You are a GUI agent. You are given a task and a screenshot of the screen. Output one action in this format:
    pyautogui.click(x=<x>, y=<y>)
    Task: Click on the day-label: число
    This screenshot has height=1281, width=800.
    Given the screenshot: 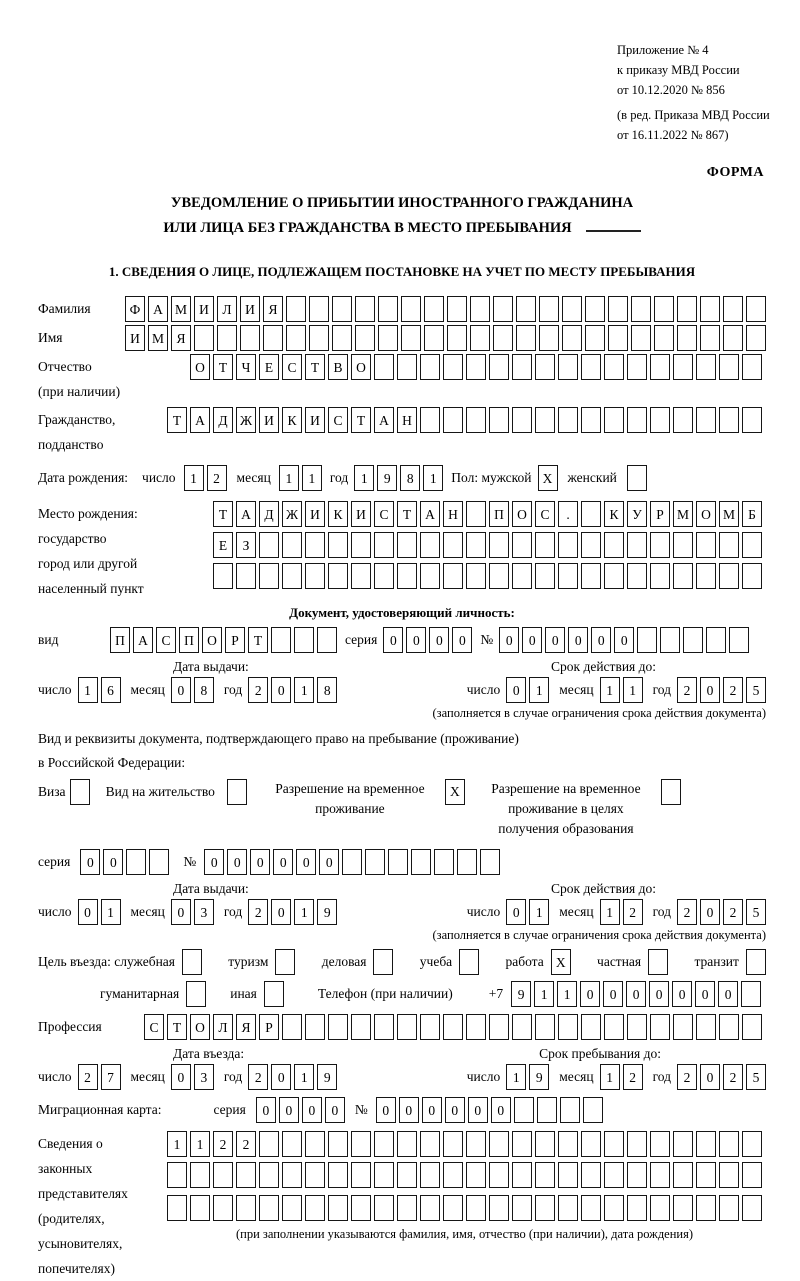 What is the action you would take?
    pyautogui.click(x=483, y=690)
    